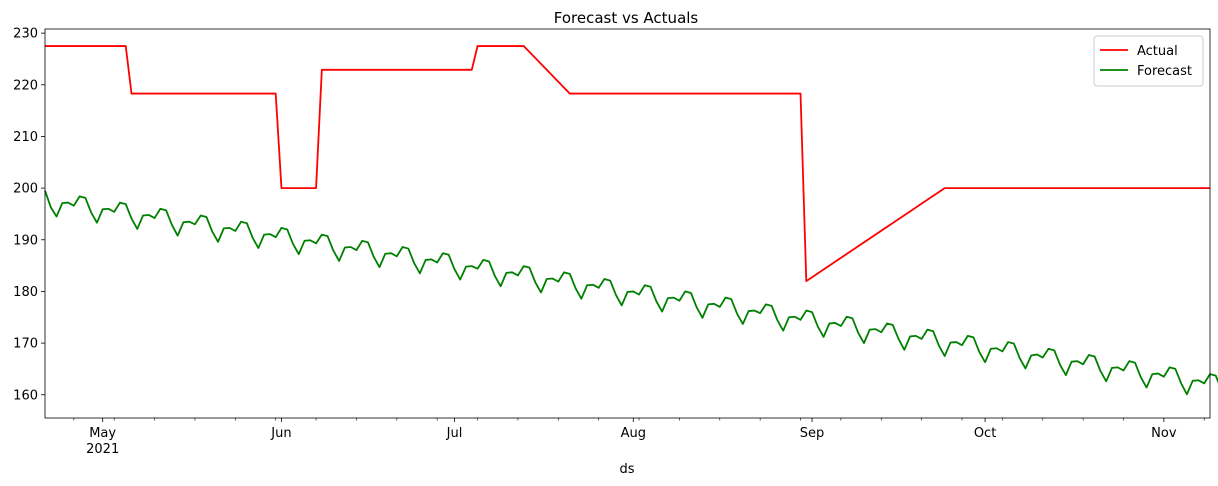  Describe the element at coordinates (280, 433) in the screenshot. I see `x-tick-label: Jun` at that location.